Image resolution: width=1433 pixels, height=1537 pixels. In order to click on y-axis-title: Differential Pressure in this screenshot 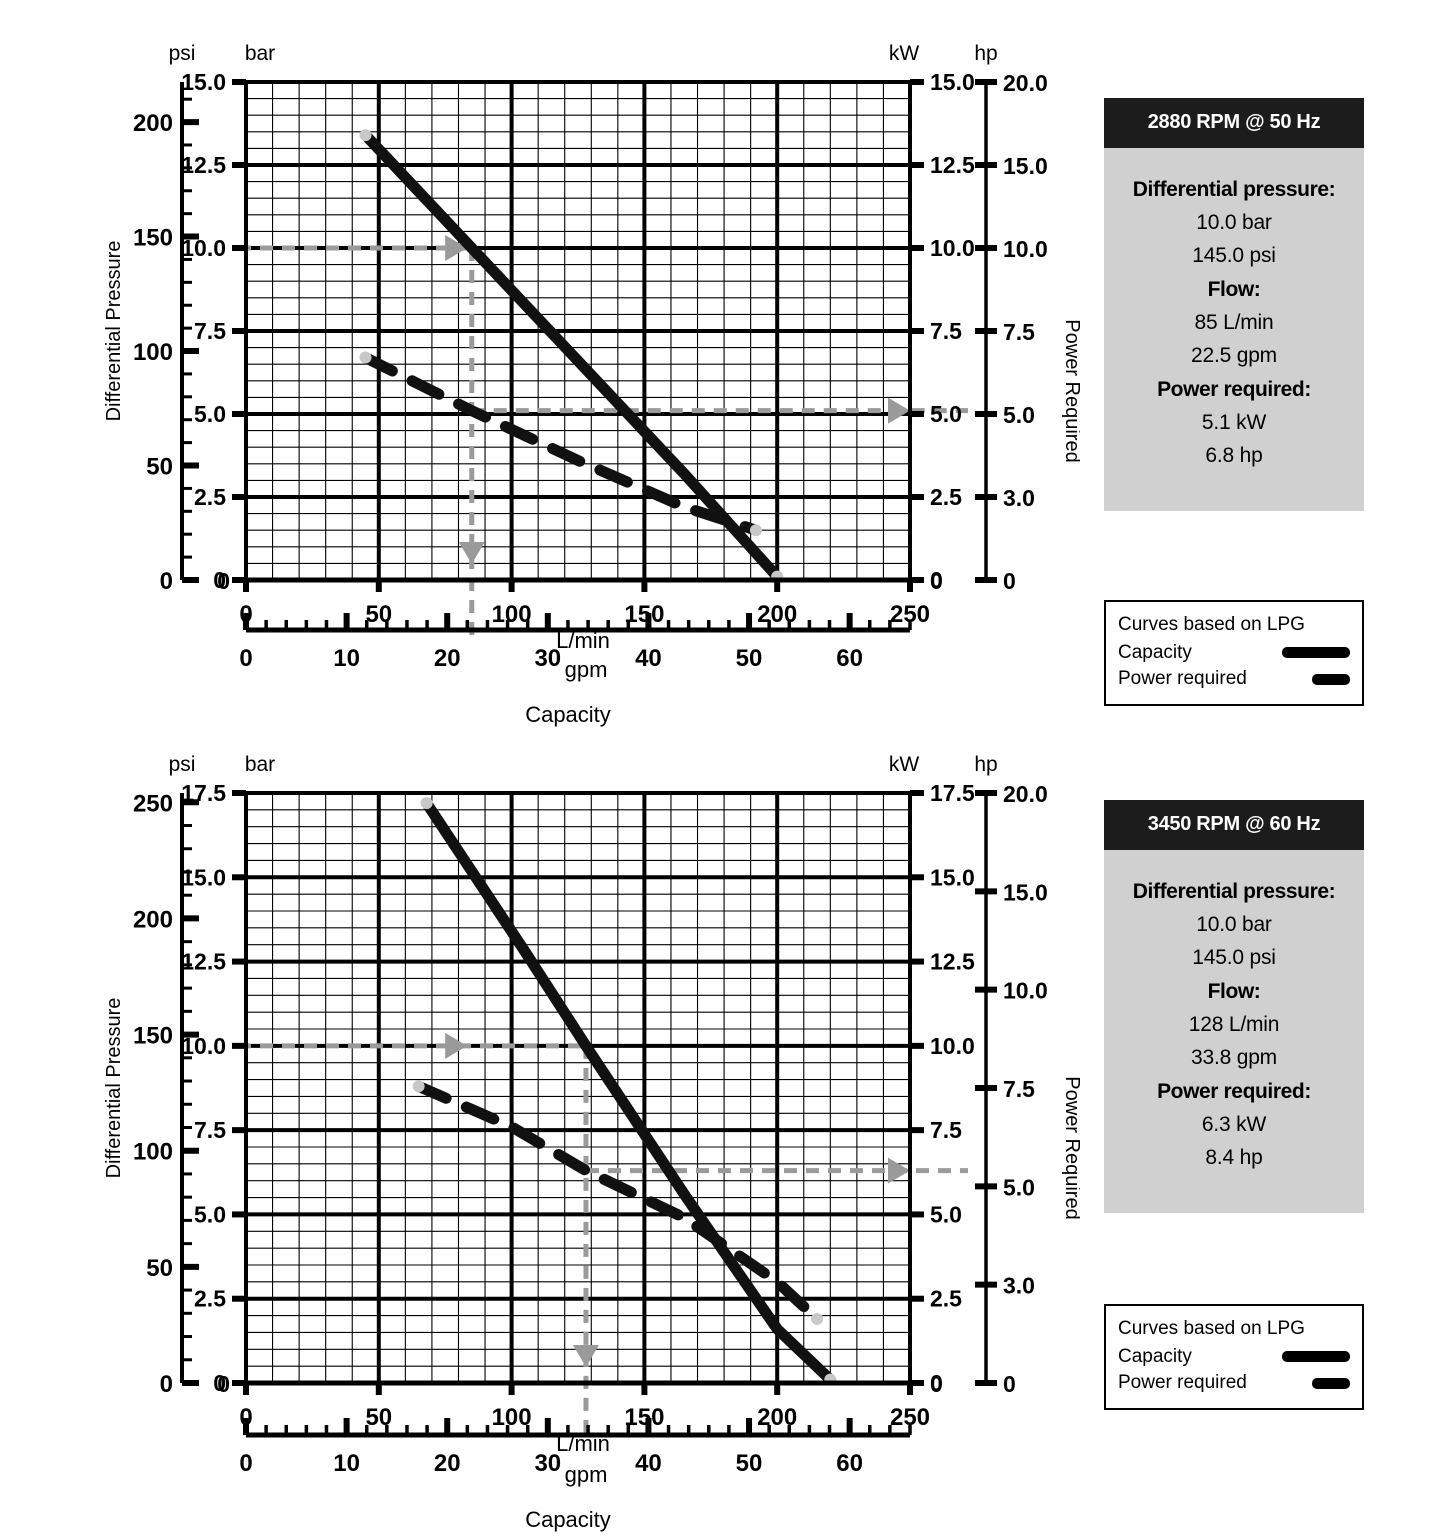, I will do `click(114, 1088)`.